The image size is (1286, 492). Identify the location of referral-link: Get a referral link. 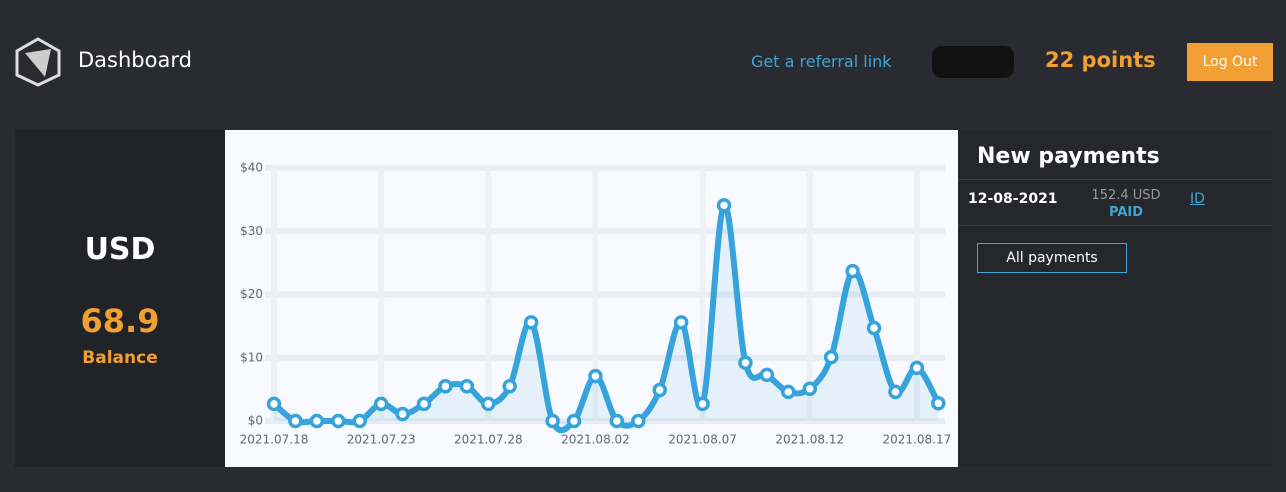
(821, 61).